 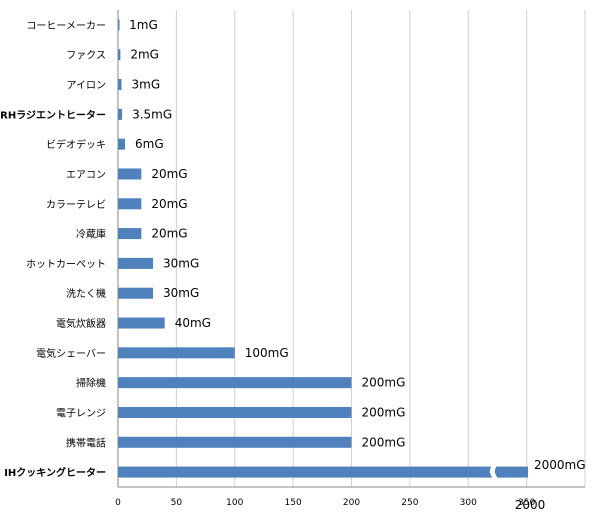 What do you see at coordinates (468, 503) in the screenshot?
I see `x-tick-label: 300` at bounding box center [468, 503].